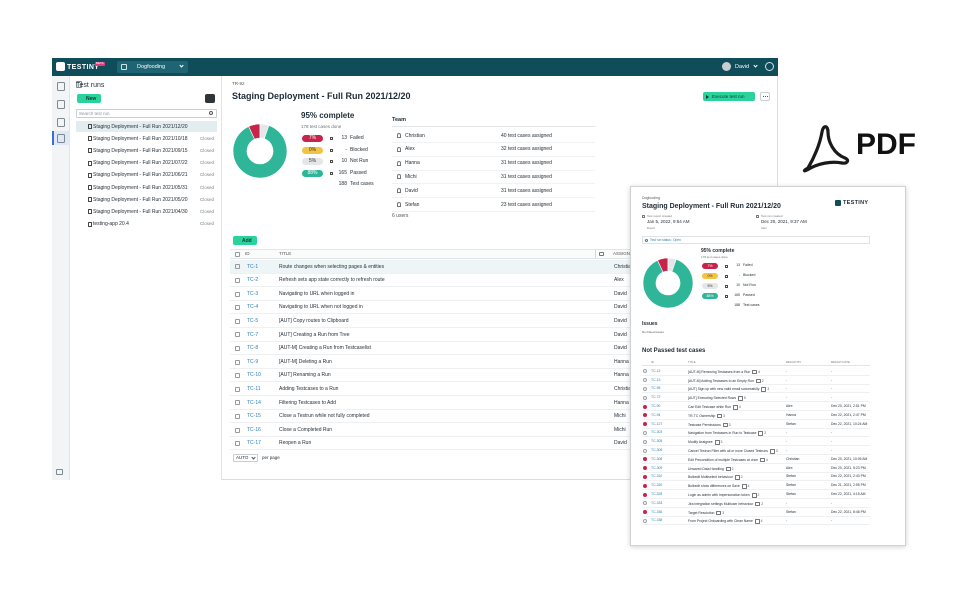  Describe the element at coordinates (254, 402) in the screenshot. I see `case-id: TC-14` at that location.